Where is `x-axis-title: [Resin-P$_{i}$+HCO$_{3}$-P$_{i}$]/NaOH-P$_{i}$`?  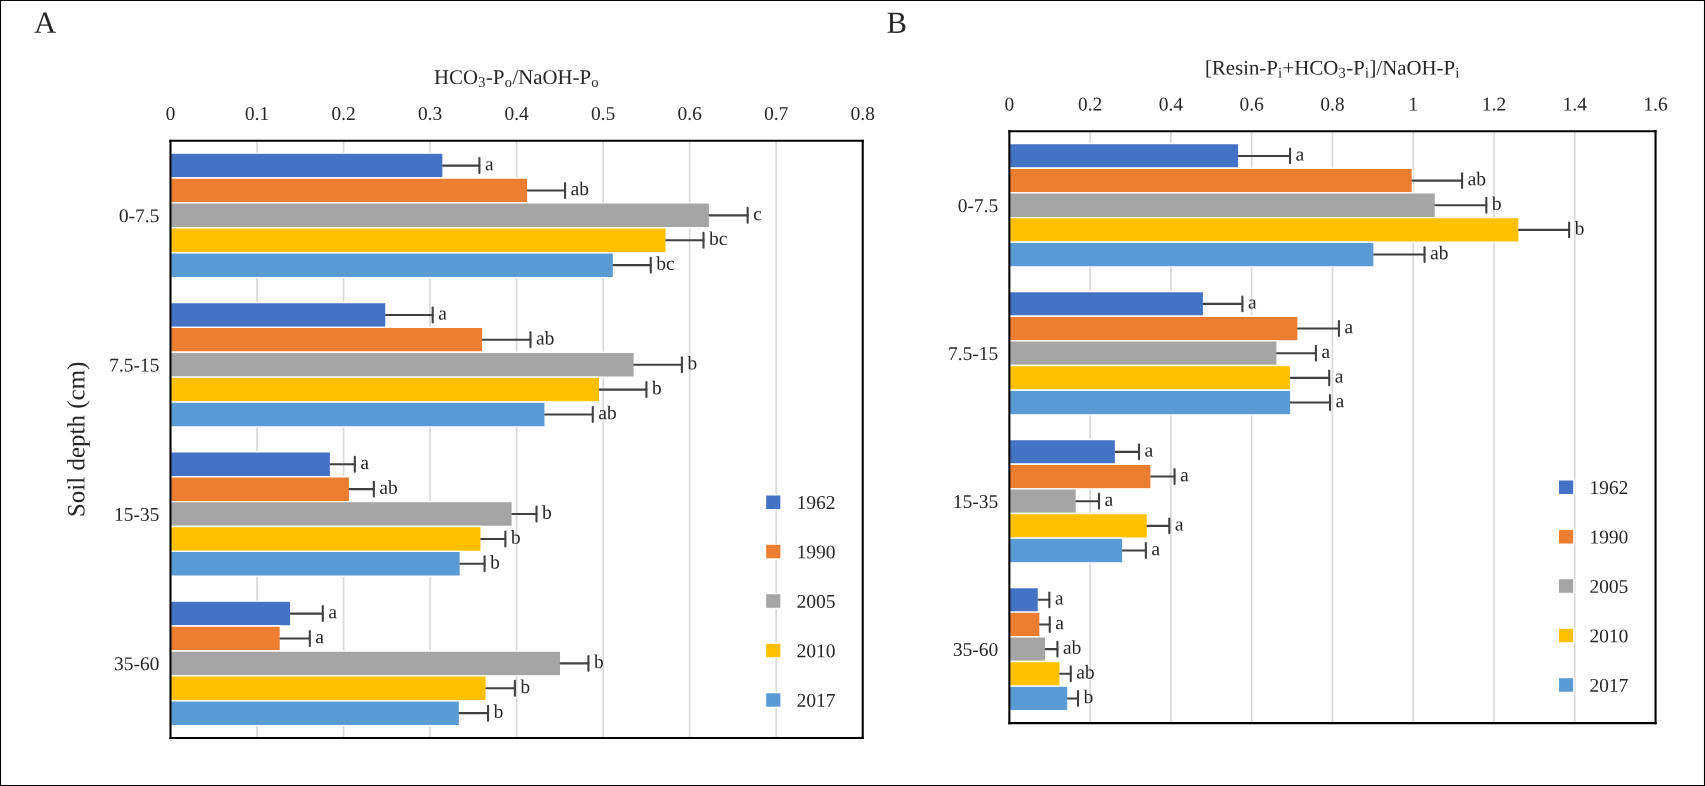 x-axis-title: [Resin-P$_{i}$+HCO$_{3}$-P$_{i}$]/NaOH-P$_{i}$ is located at coordinates (1333, 69).